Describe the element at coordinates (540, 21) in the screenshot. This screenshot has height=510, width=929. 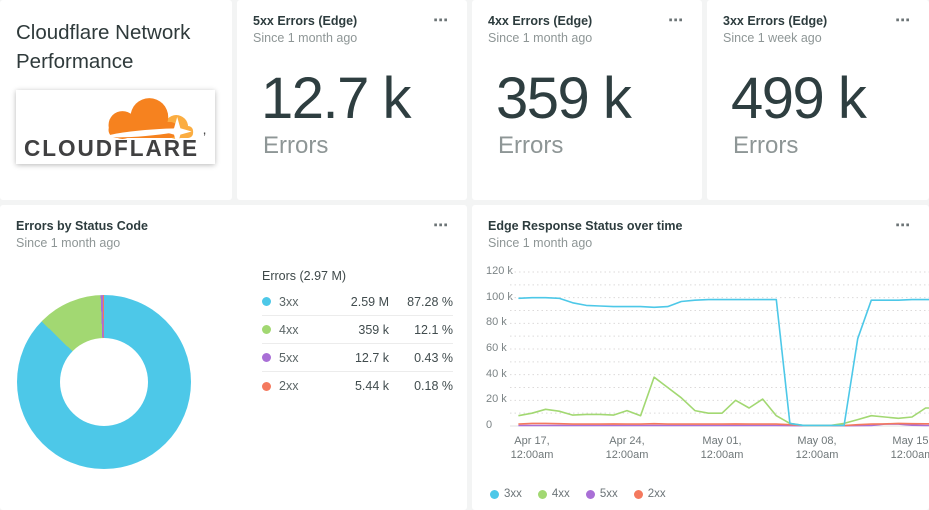
I see `metric-card-title: 4xx Errors (Edge)` at that location.